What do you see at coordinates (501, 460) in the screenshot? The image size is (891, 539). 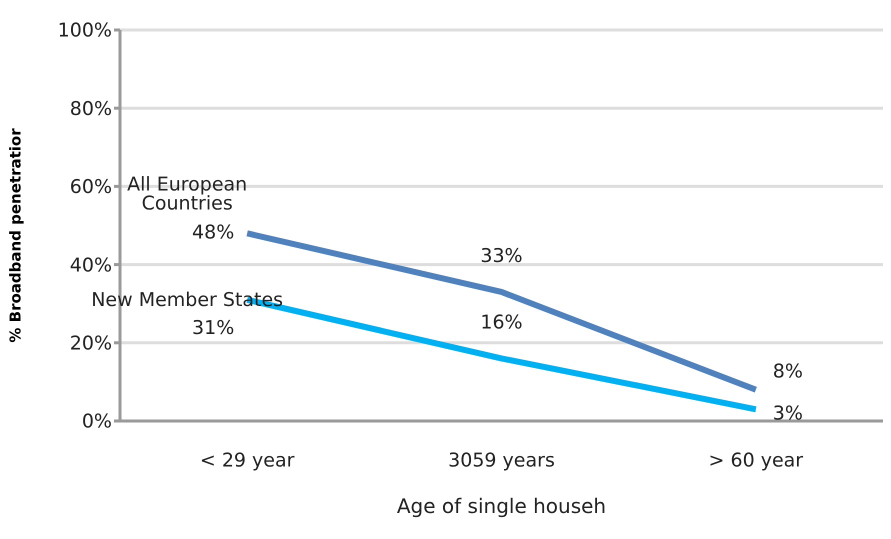 I see `x-tick-label: 3059 years` at bounding box center [501, 460].